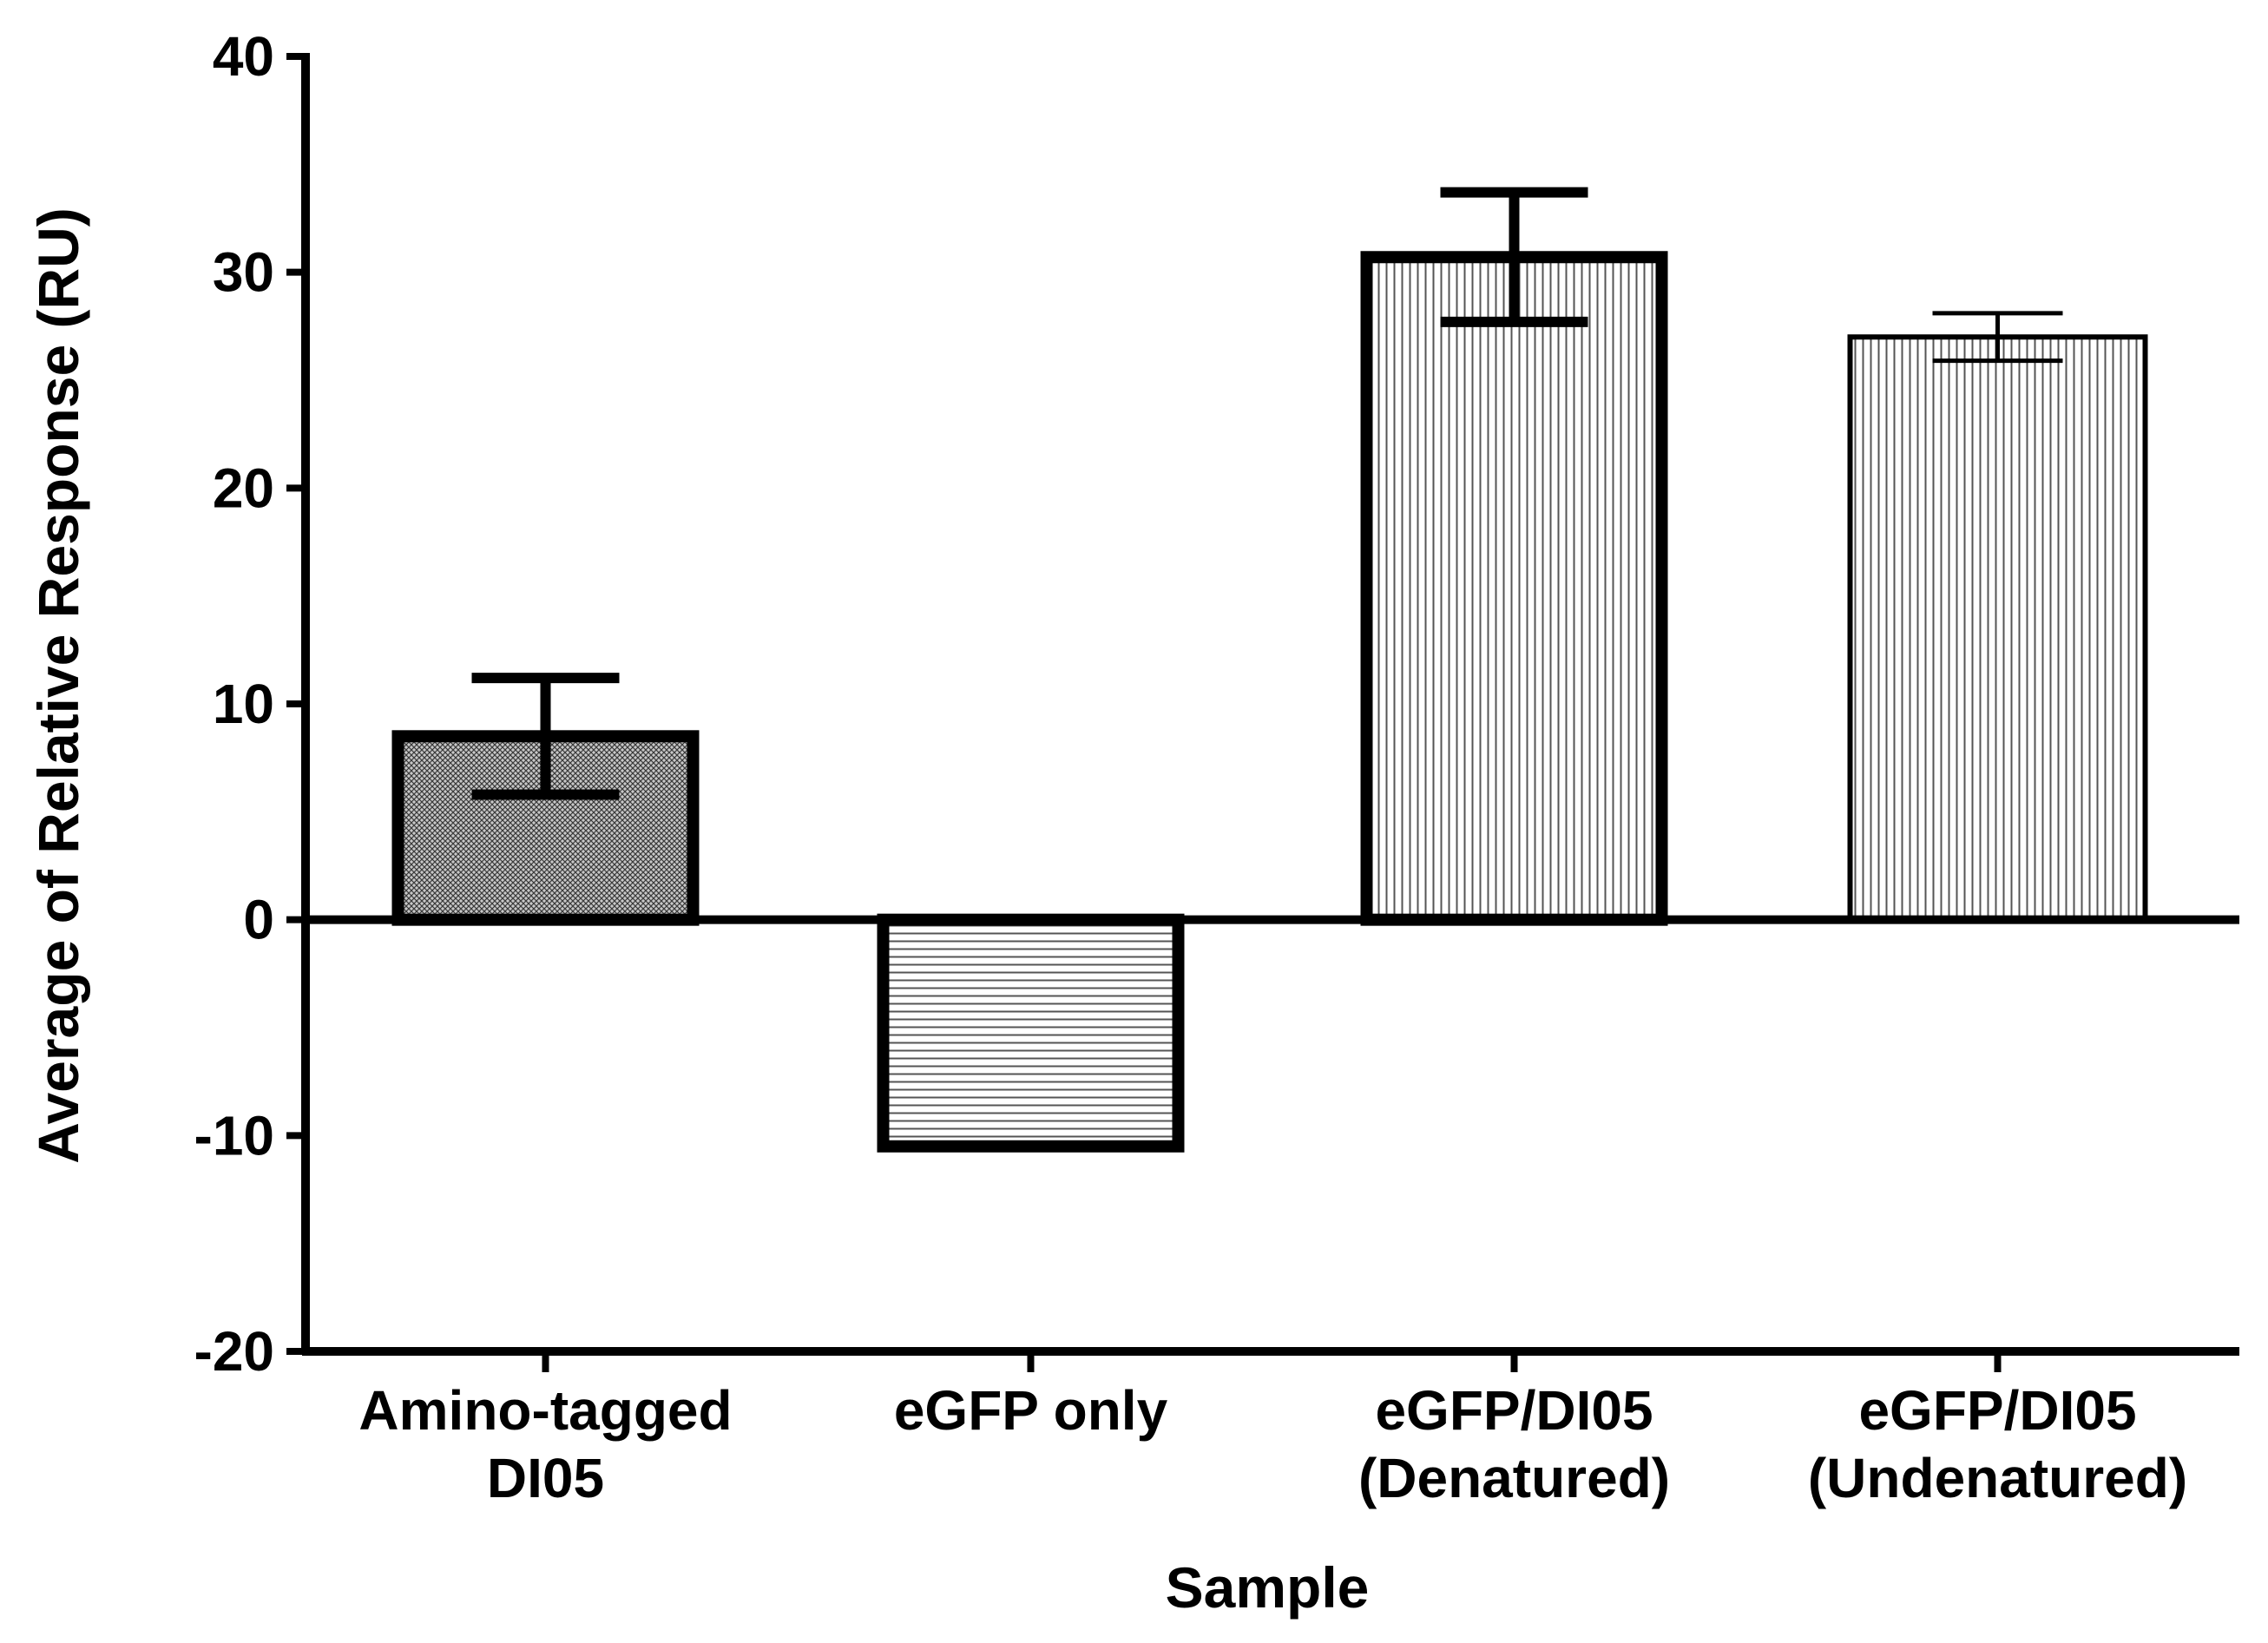 This screenshot has width=2268, height=1643. I want to click on x-category-label: eGFP only, so click(1031, 1410).